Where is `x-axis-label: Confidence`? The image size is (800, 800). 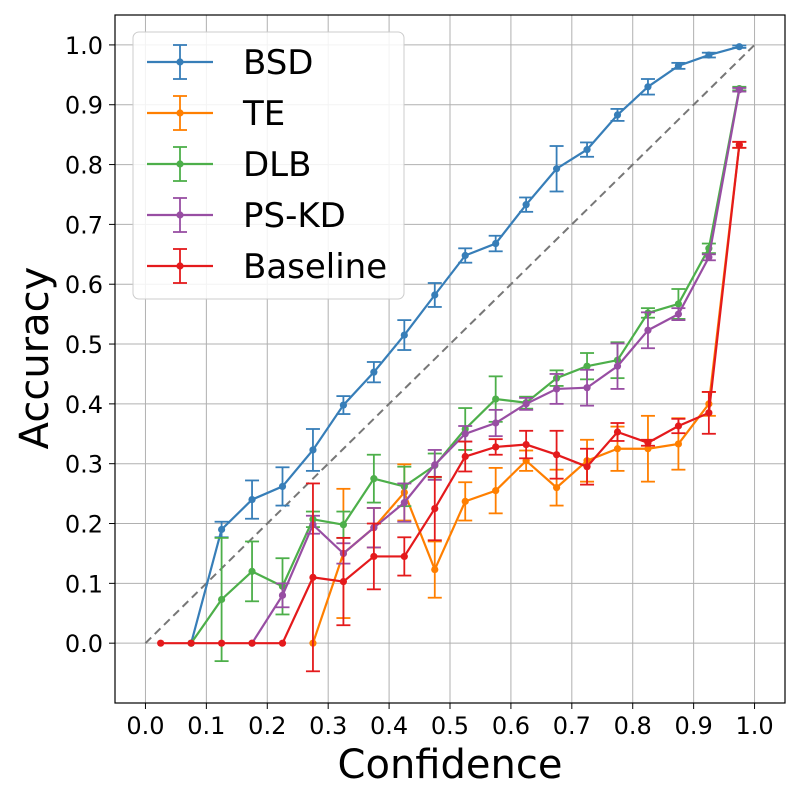
x-axis-label: Confidence is located at coordinates (450, 765).